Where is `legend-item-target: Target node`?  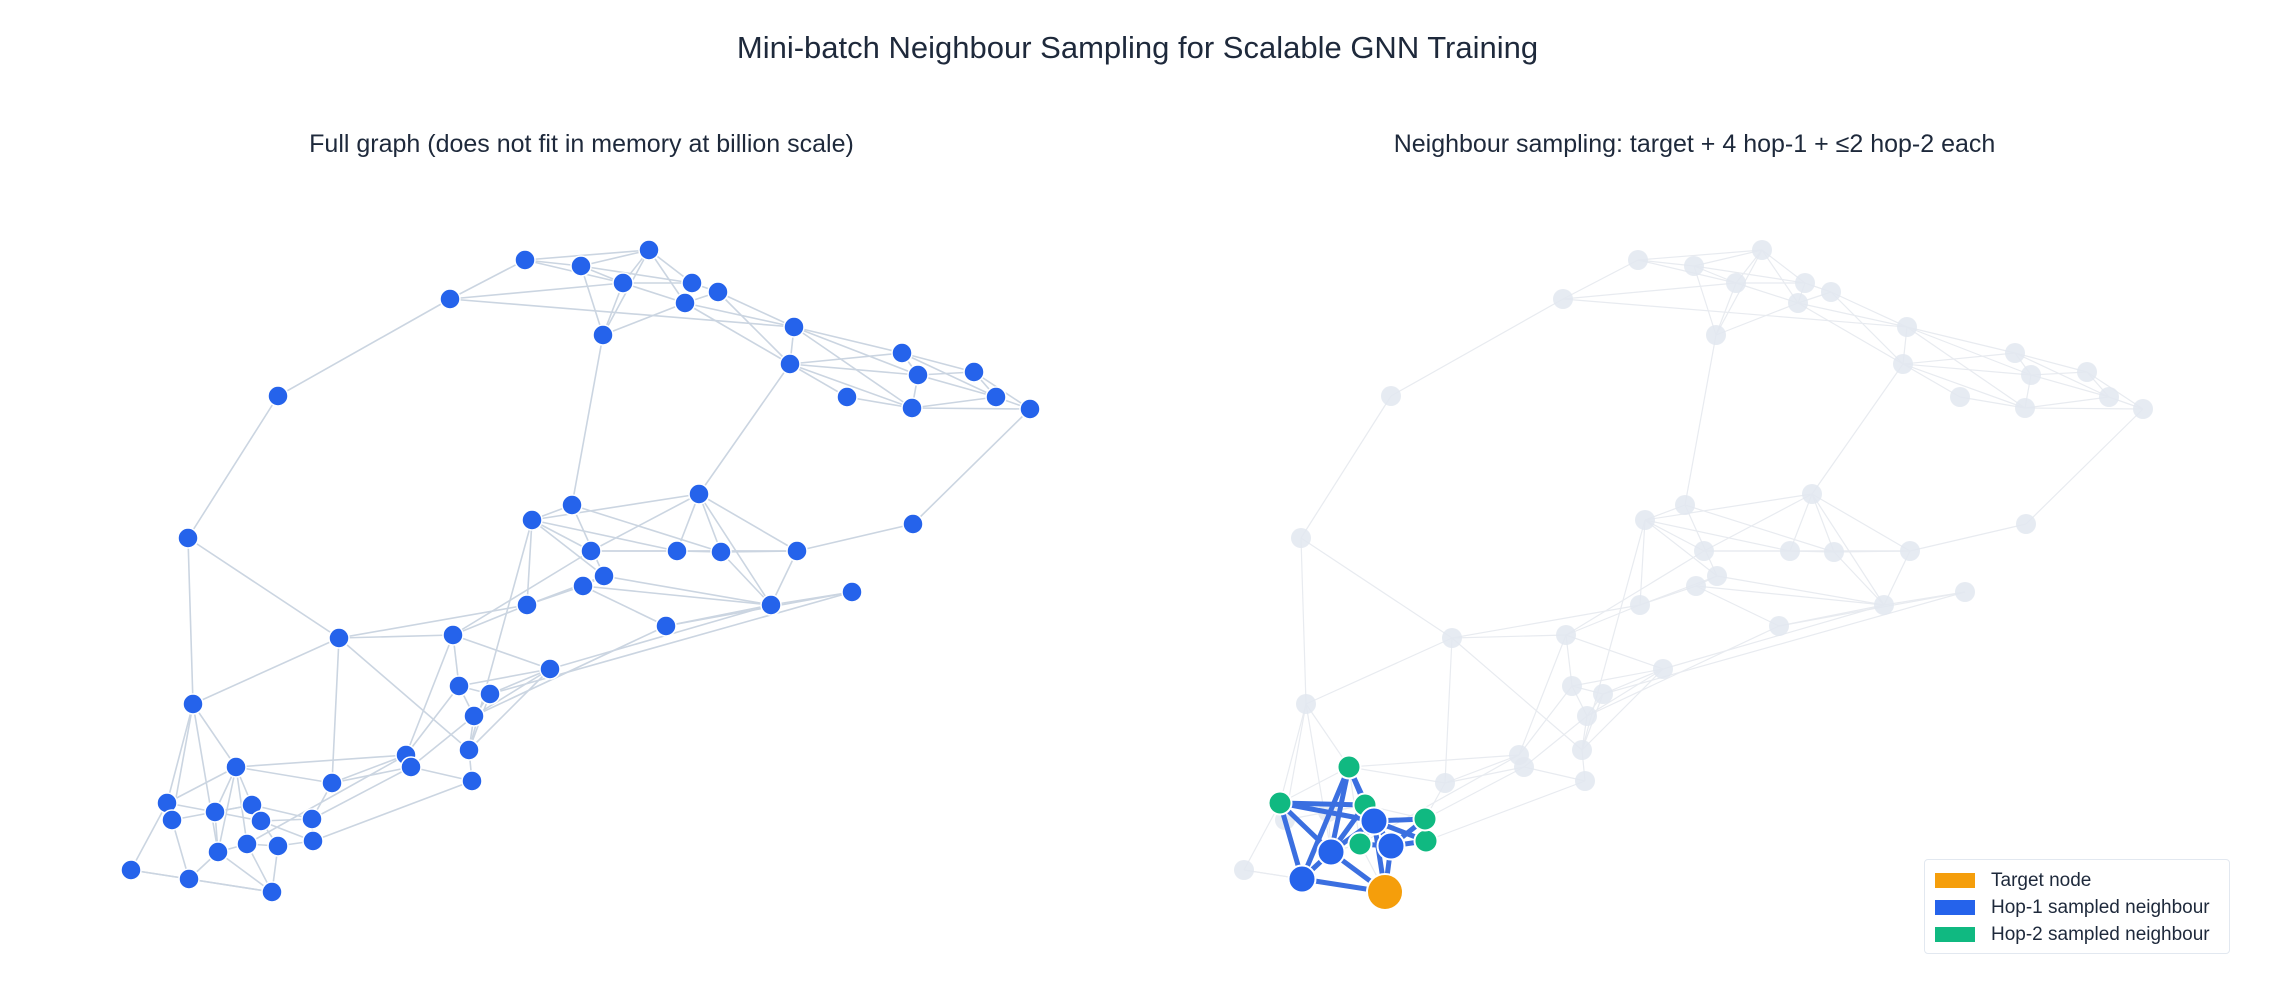
legend-item-target: Target node is located at coordinates (2077, 880).